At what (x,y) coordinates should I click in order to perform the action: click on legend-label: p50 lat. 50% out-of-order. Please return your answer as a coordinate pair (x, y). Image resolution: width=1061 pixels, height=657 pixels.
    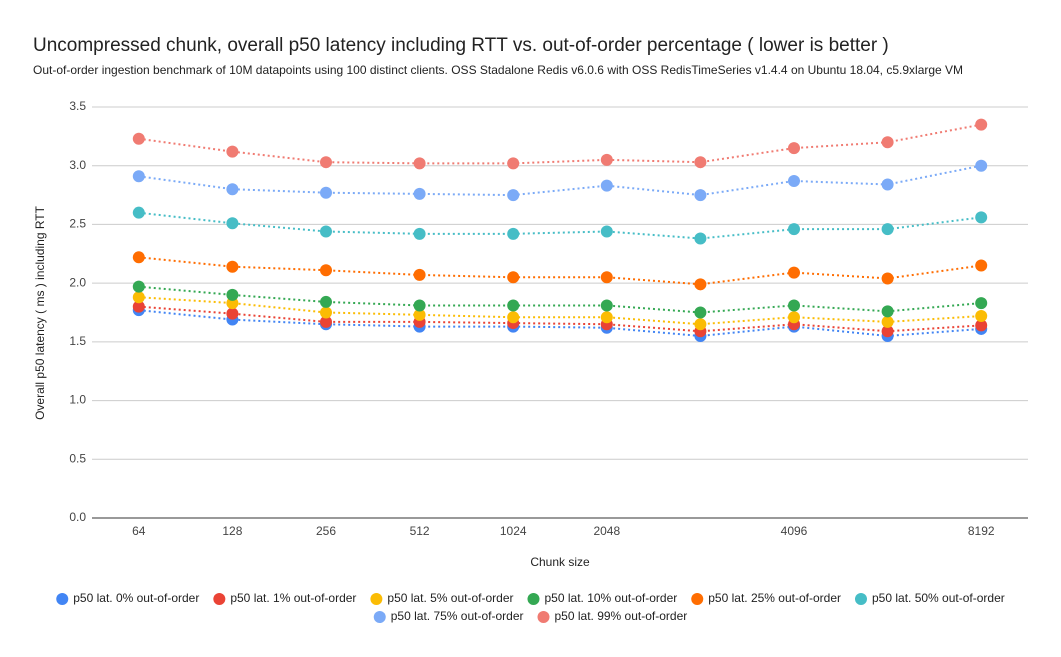
    Looking at the image, I should click on (938, 598).